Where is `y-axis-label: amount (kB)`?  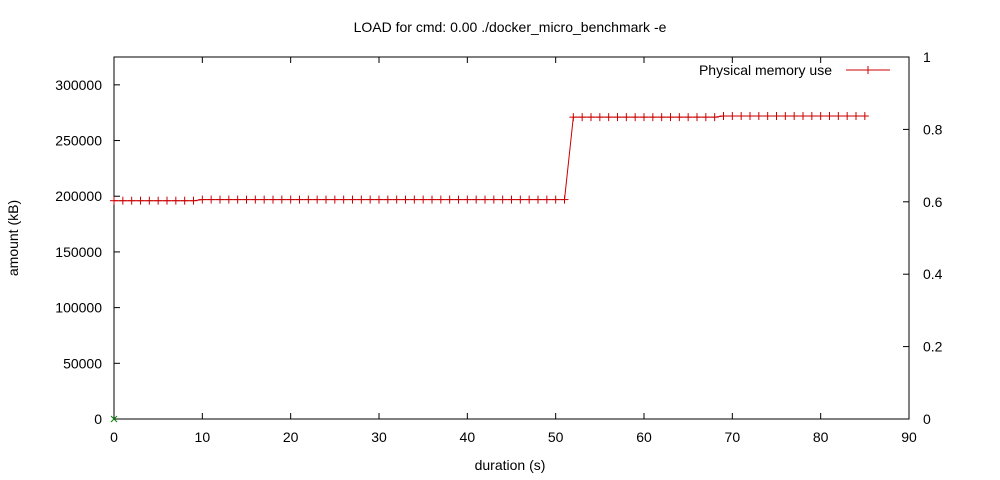 y-axis-label: amount (kB) is located at coordinates (13, 238).